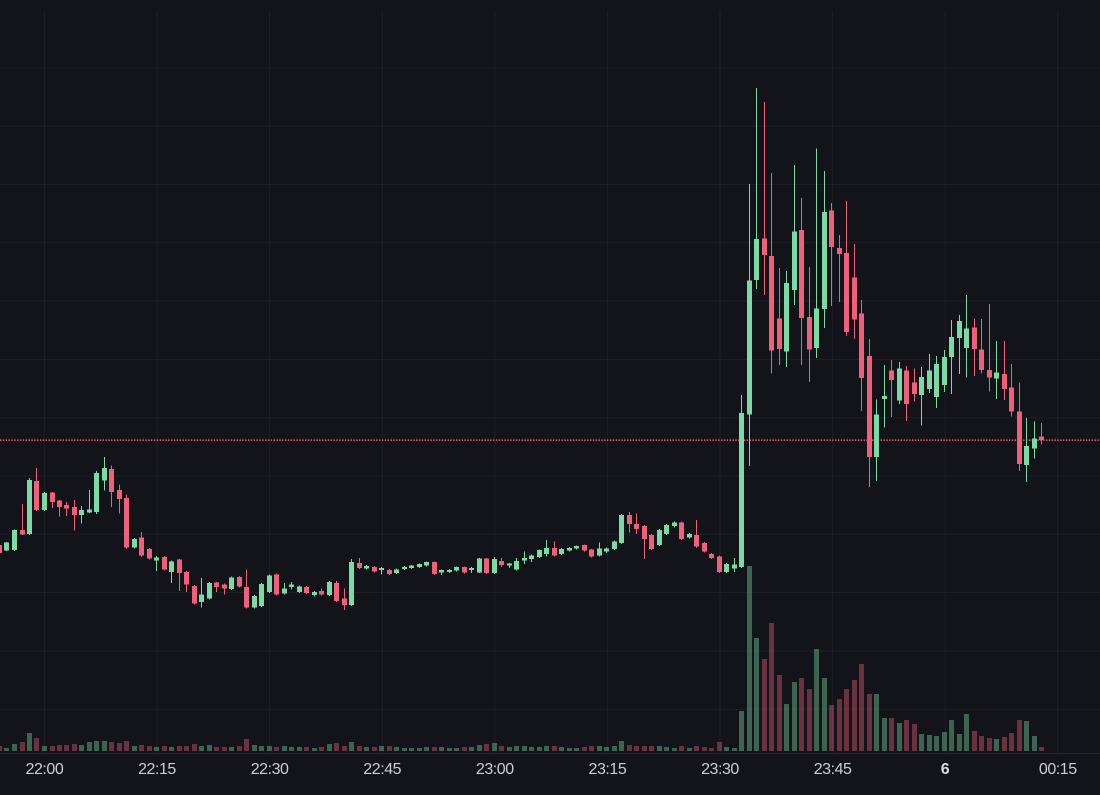 This screenshot has width=1100, height=795. What do you see at coordinates (720, 769) in the screenshot?
I see `svg-text: 23:30` at bounding box center [720, 769].